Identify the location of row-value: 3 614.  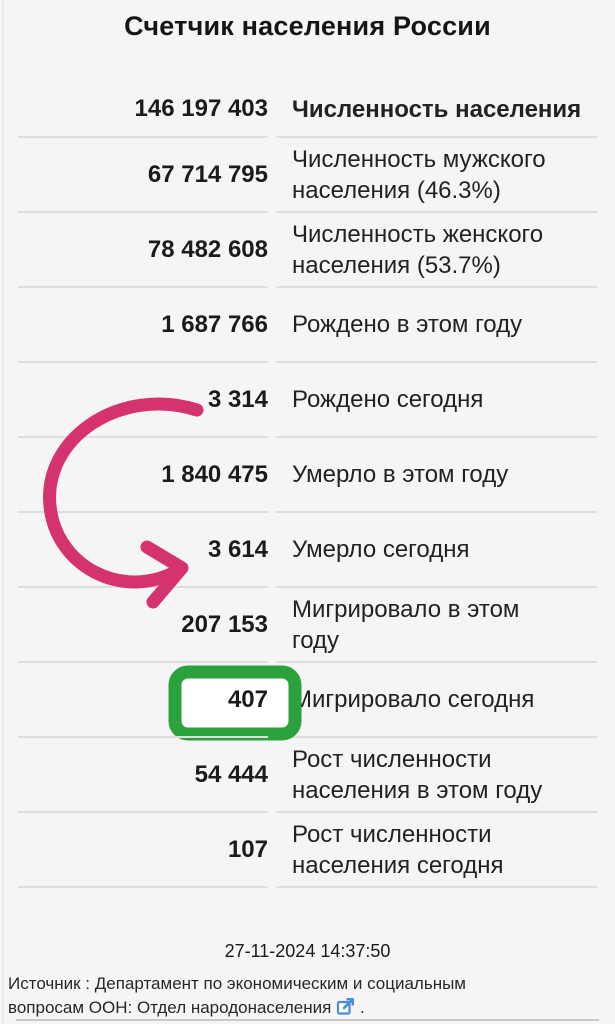
(143, 550).